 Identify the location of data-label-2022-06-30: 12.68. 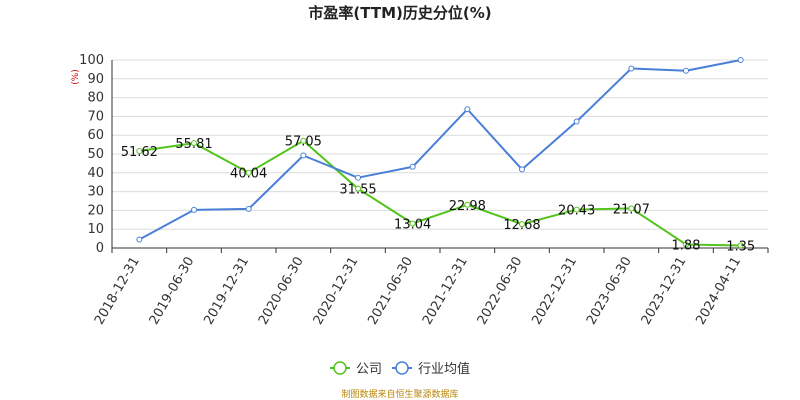
(521, 225).